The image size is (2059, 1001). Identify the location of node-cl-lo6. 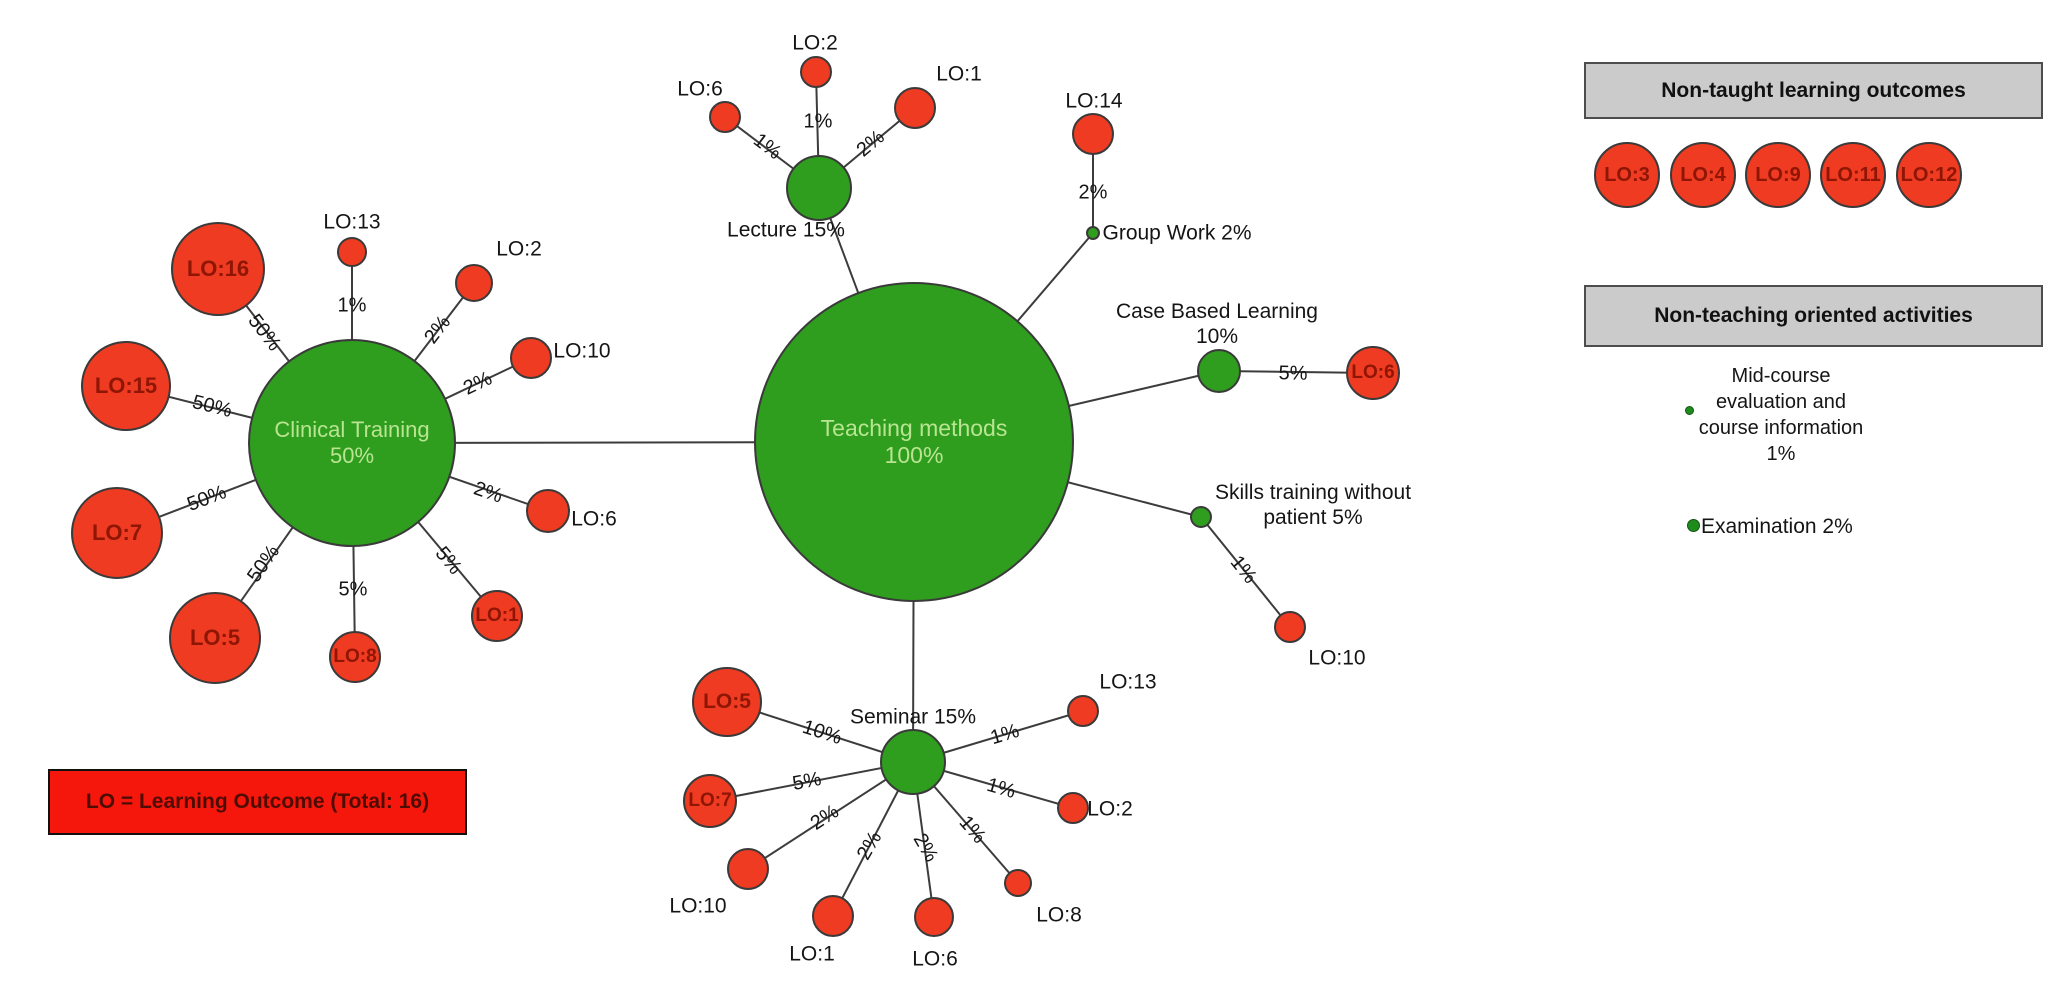
(548, 511).